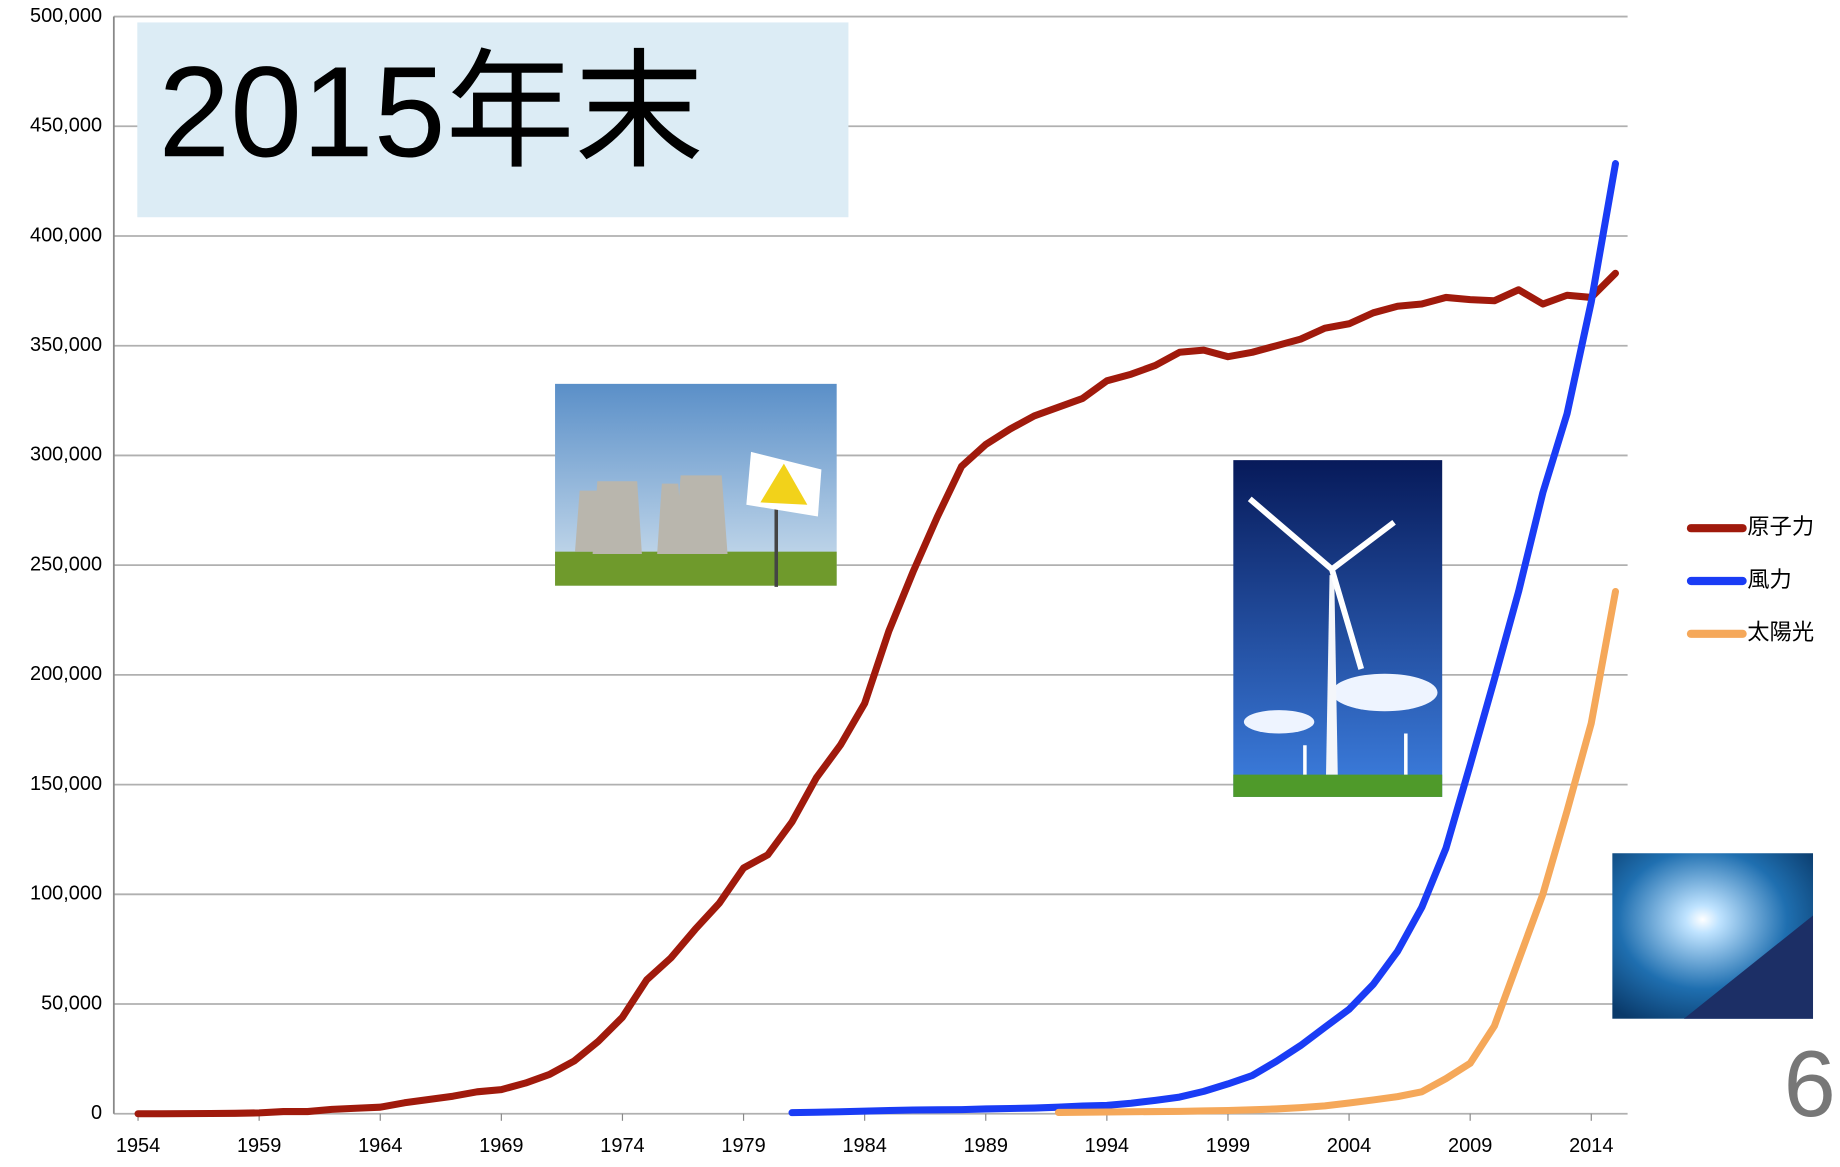 This screenshot has width=1840, height=1167. Describe the element at coordinates (66, 784) in the screenshot. I see `y-tick-label: 150,000` at that location.